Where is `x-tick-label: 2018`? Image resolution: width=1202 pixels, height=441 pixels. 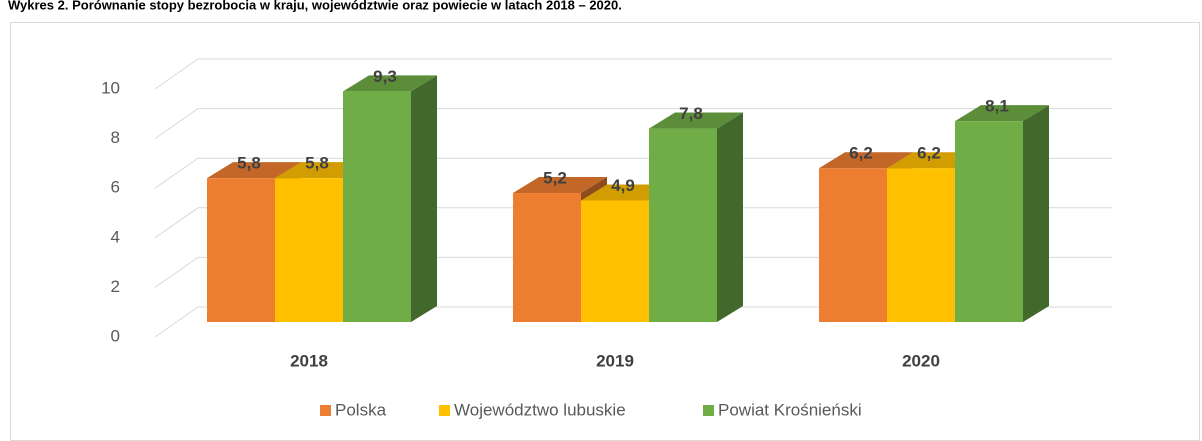 x-tick-label: 2018 is located at coordinates (309, 360).